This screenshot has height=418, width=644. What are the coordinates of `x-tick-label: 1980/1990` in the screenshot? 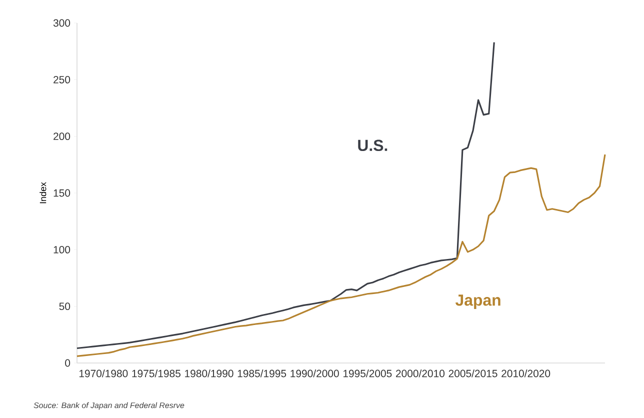 It's located at (209, 374).